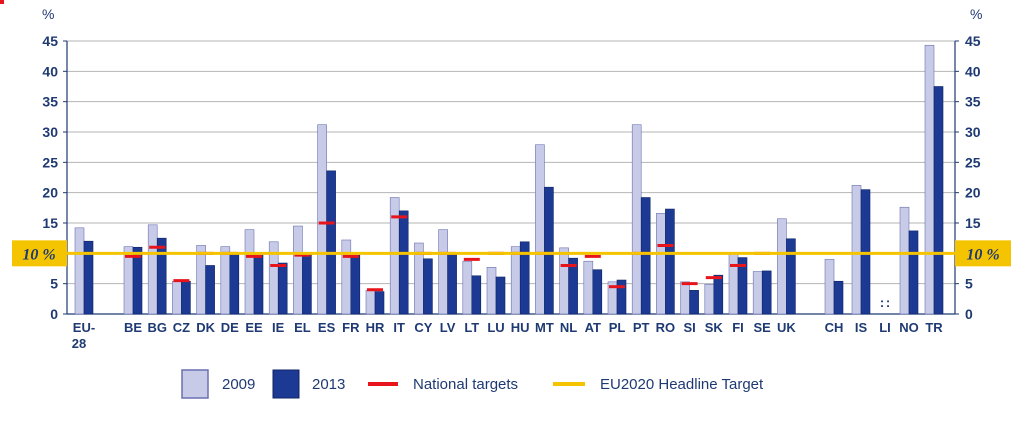 The height and width of the screenshot is (436, 1024). What do you see at coordinates (2, 2) in the screenshot?
I see `corner-accent` at bounding box center [2, 2].